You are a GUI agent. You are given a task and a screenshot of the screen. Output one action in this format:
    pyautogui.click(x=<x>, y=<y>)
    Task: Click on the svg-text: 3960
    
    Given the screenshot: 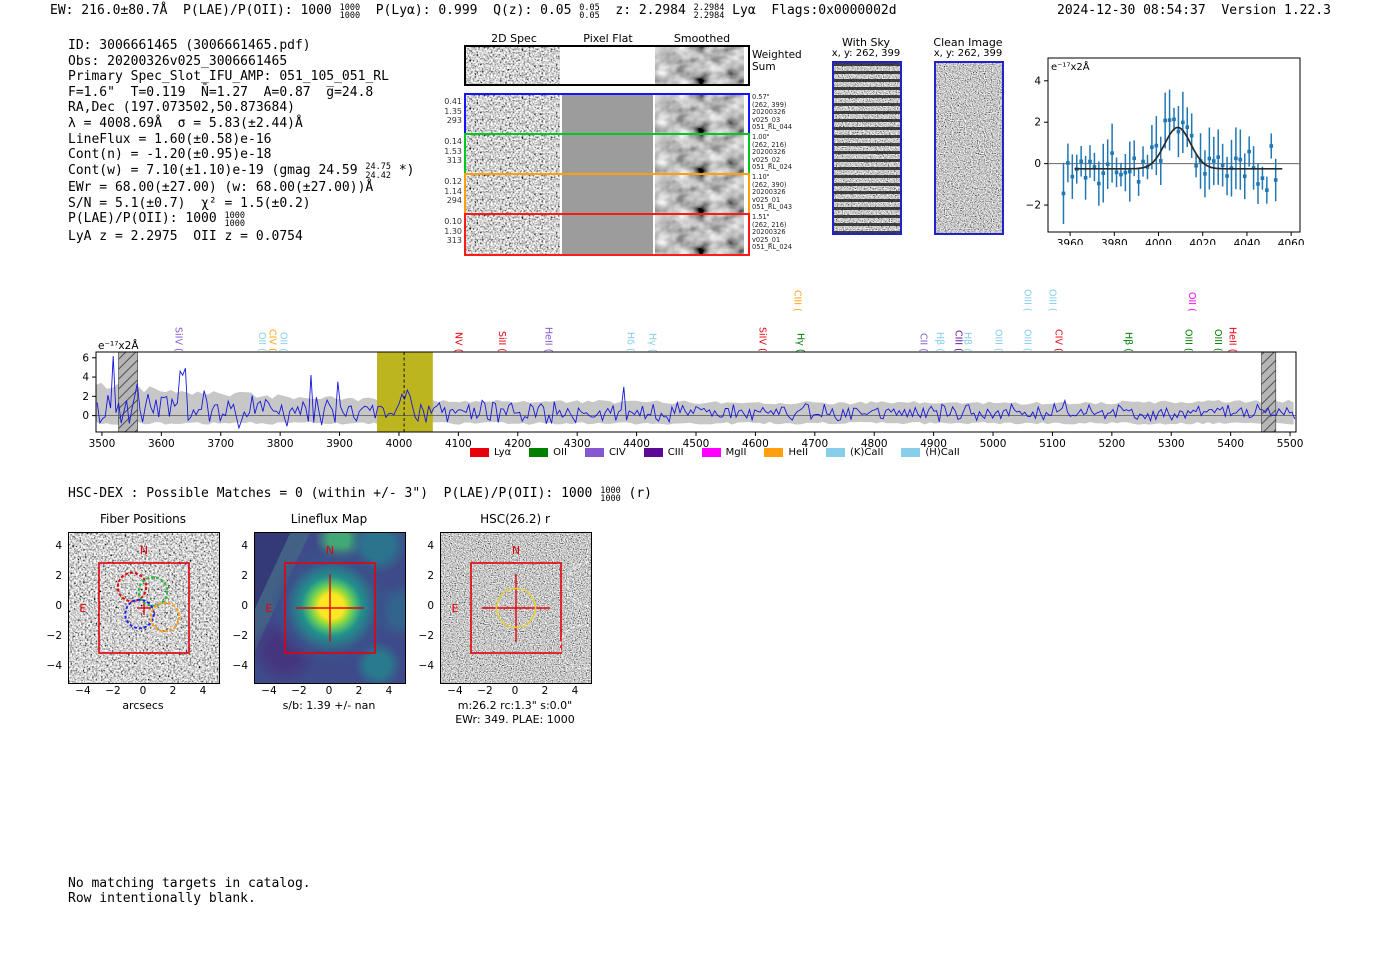 What is the action you would take?
    pyautogui.click(x=1070, y=241)
    